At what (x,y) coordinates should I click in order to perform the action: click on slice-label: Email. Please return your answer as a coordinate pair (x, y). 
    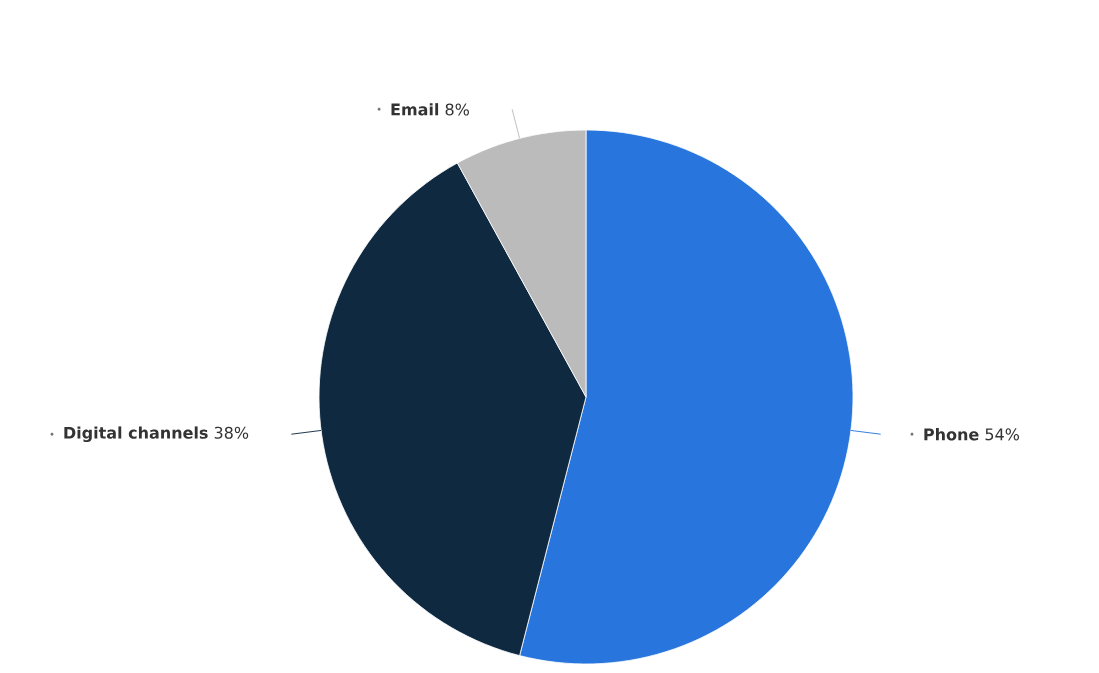
    Looking at the image, I should click on (415, 109).